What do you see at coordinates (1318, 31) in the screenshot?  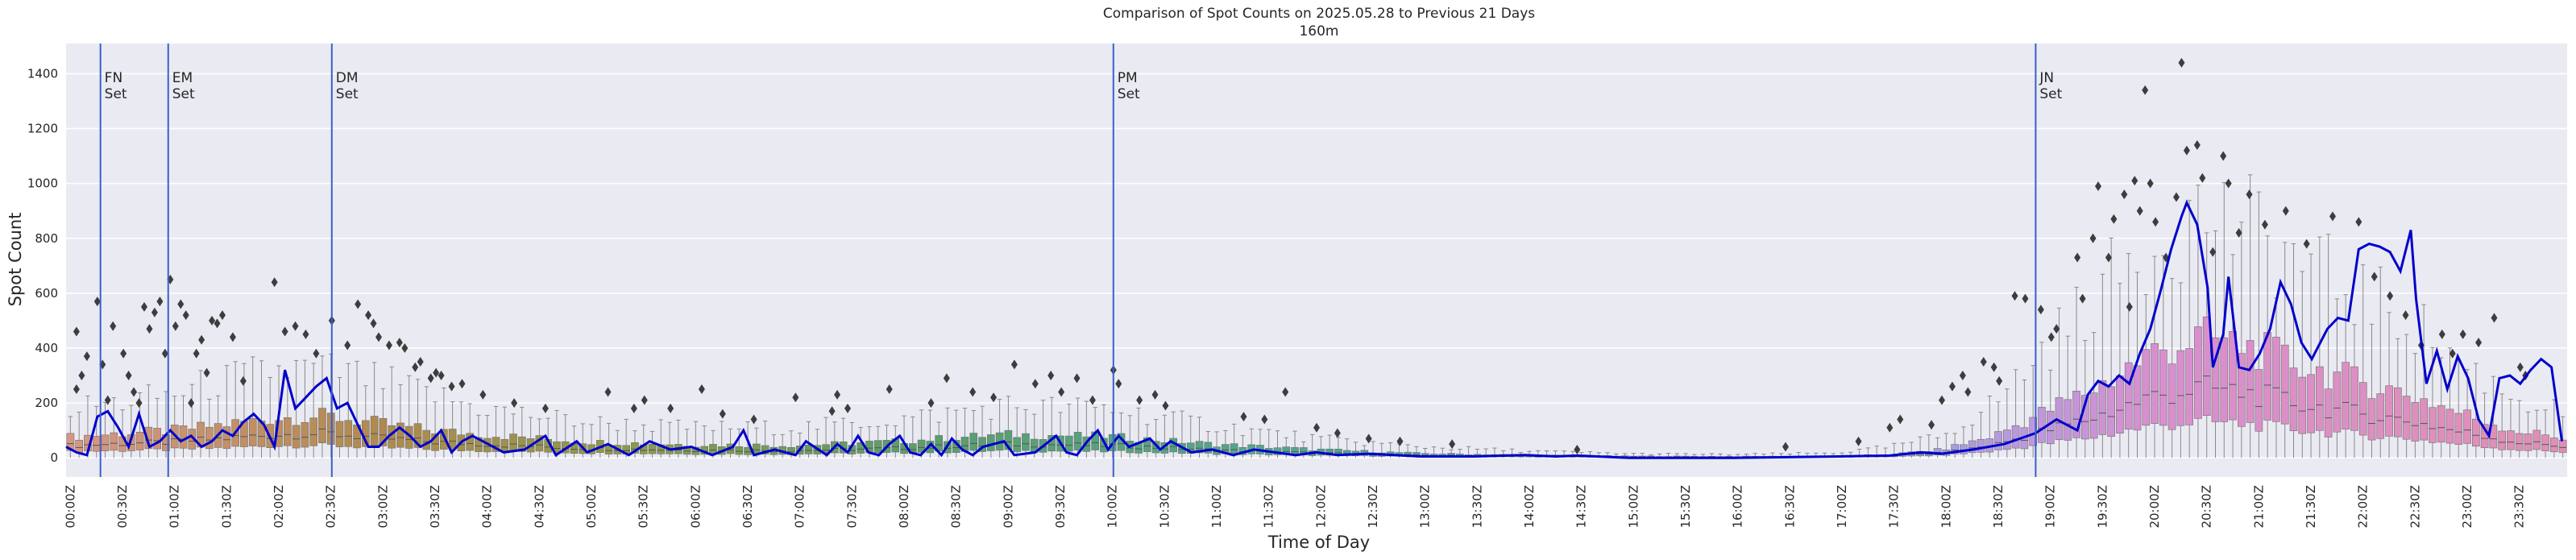 I see `chart-subtitle: 160m` at bounding box center [1318, 31].